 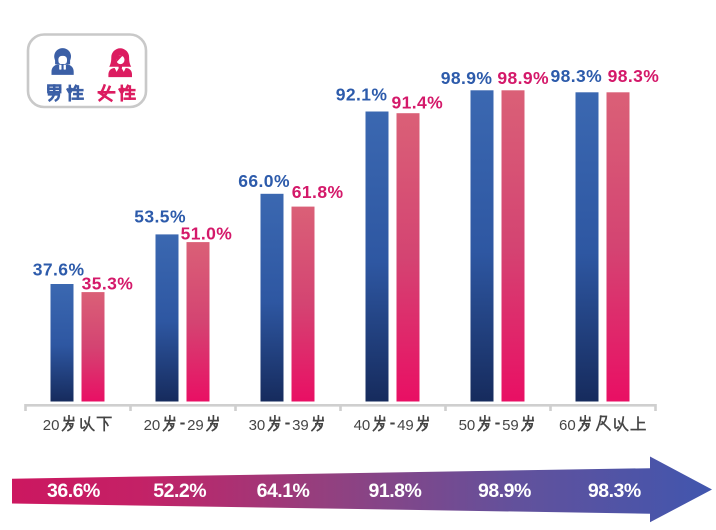 What do you see at coordinates (73, 491) in the screenshot?
I see `svg-text: 36.6%` at bounding box center [73, 491].